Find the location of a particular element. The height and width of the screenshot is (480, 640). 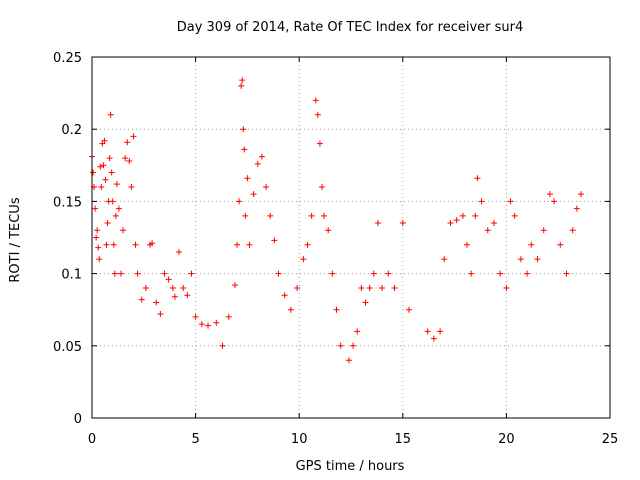

y-tick-label: 0.1 is located at coordinates (71, 275).